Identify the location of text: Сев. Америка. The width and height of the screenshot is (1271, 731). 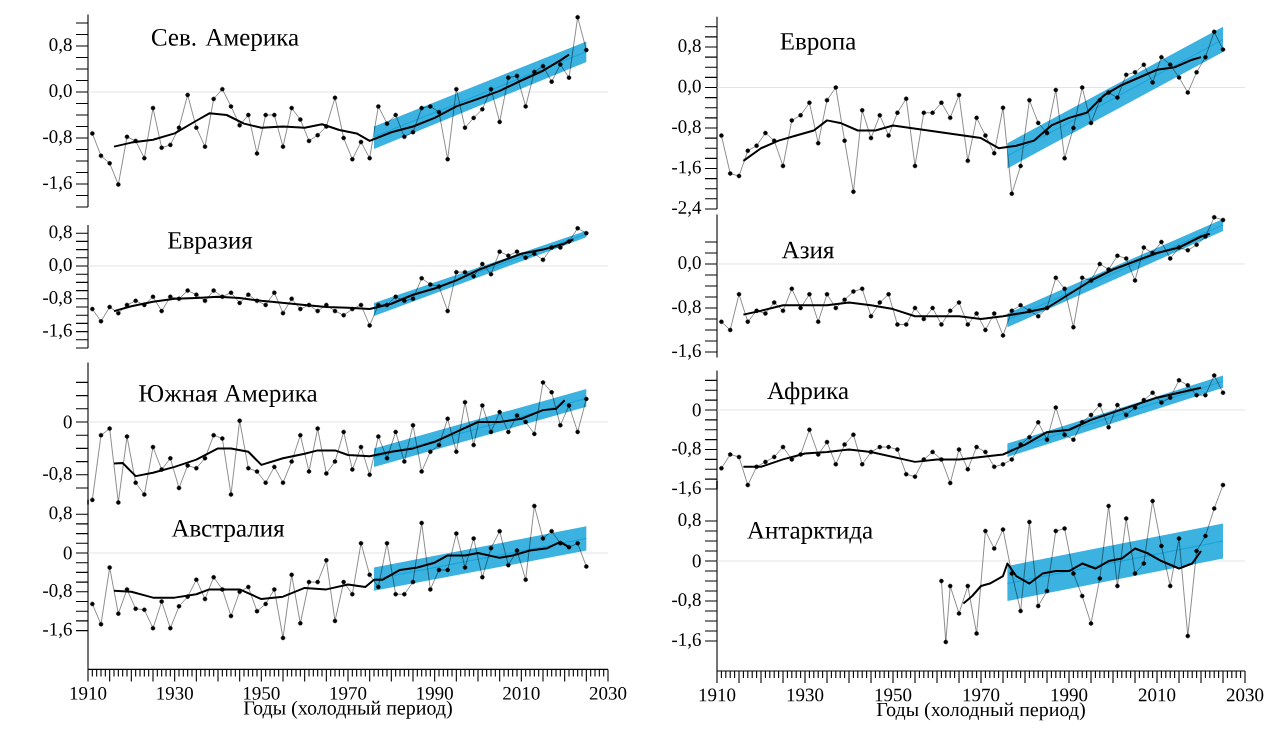
(225, 40).